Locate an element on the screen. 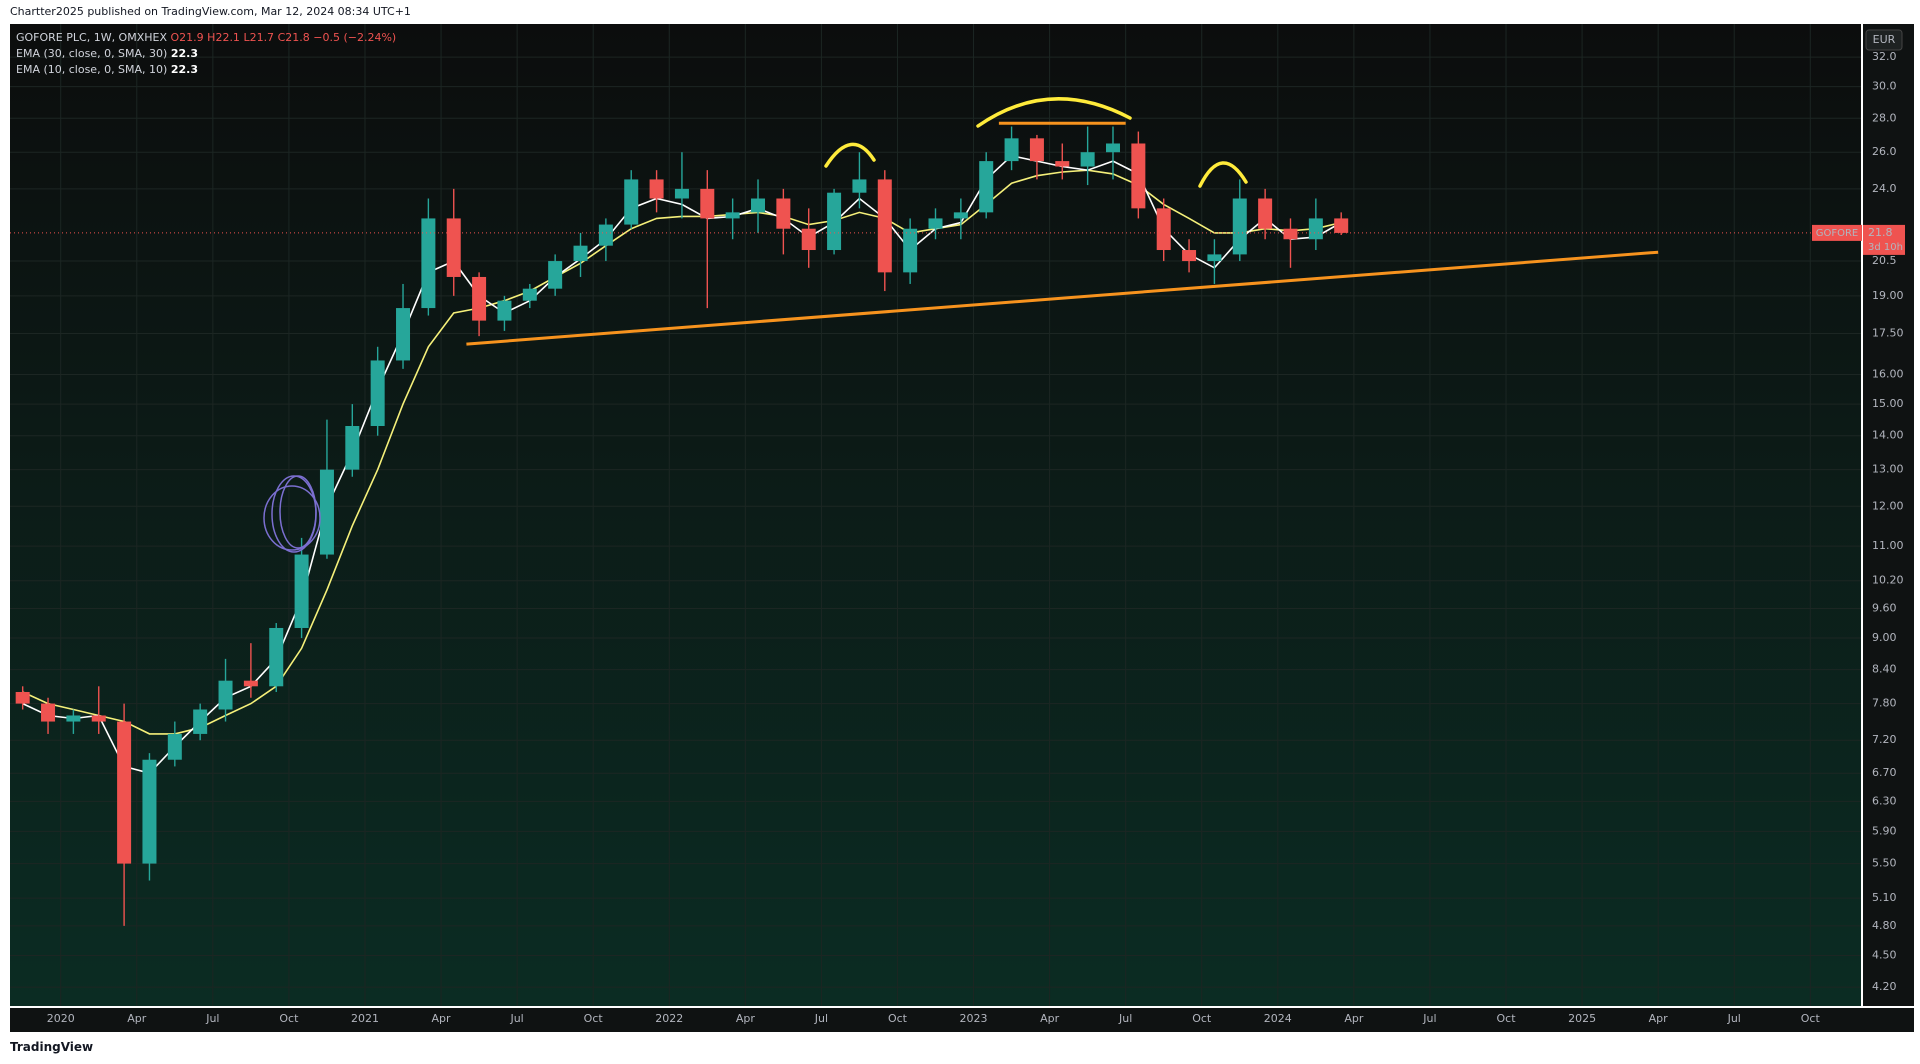 The width and height of the screenshot is (1920, 1064). ticker: GOFORE is located at coordinates (1837, 233).